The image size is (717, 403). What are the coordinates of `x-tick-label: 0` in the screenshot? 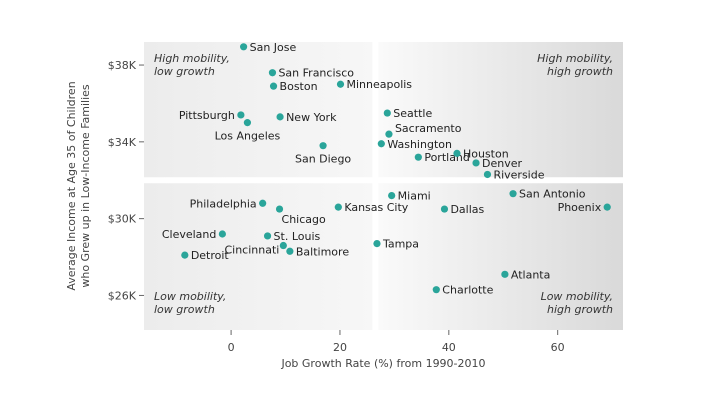 It's located at (231, 347).